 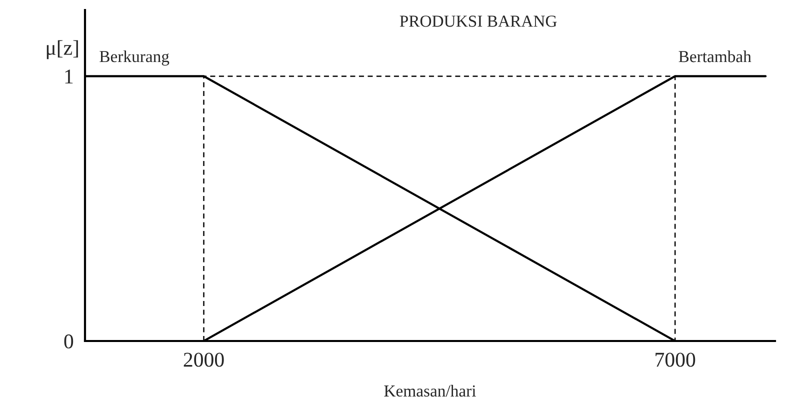 I want to click on x-axis-title: Kemasan/hari, so click(x=430, y=390).